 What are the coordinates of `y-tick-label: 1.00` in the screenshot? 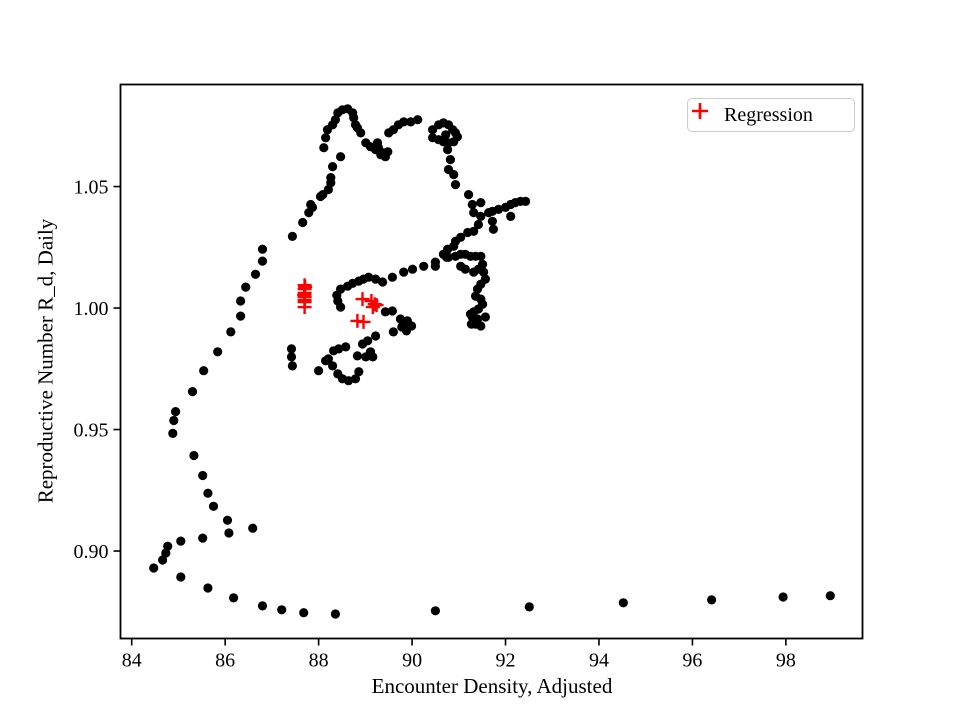 It's located at (91, 309).